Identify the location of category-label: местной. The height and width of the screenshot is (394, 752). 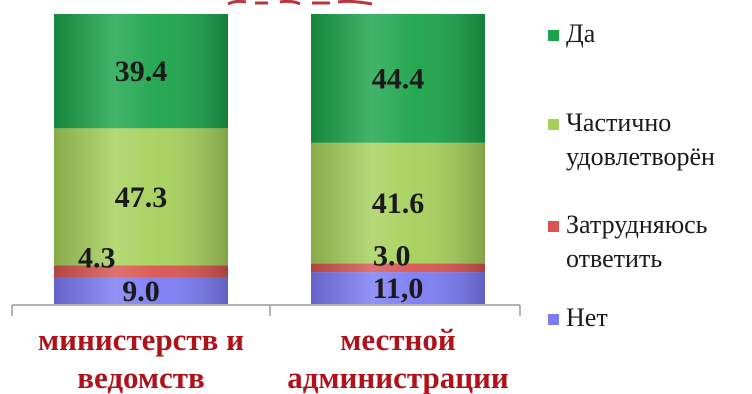
(398, 339).